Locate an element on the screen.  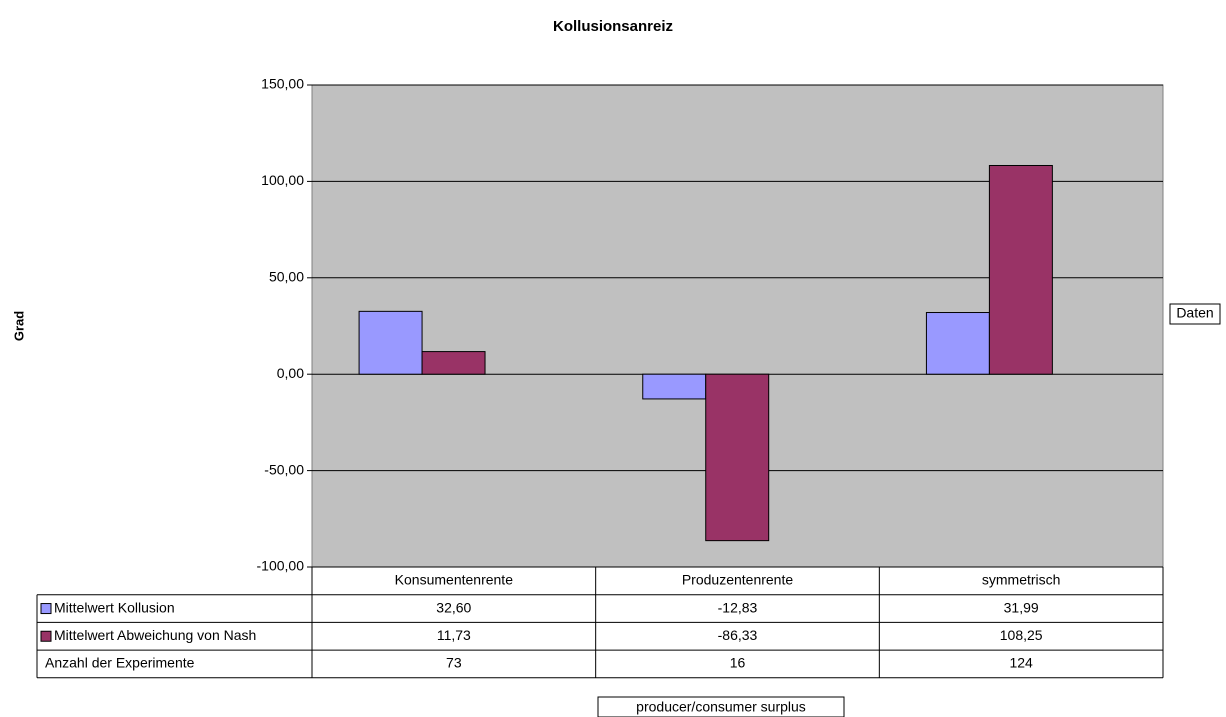
y-tick-label: 50,00 is located at coordinates (286, 277).